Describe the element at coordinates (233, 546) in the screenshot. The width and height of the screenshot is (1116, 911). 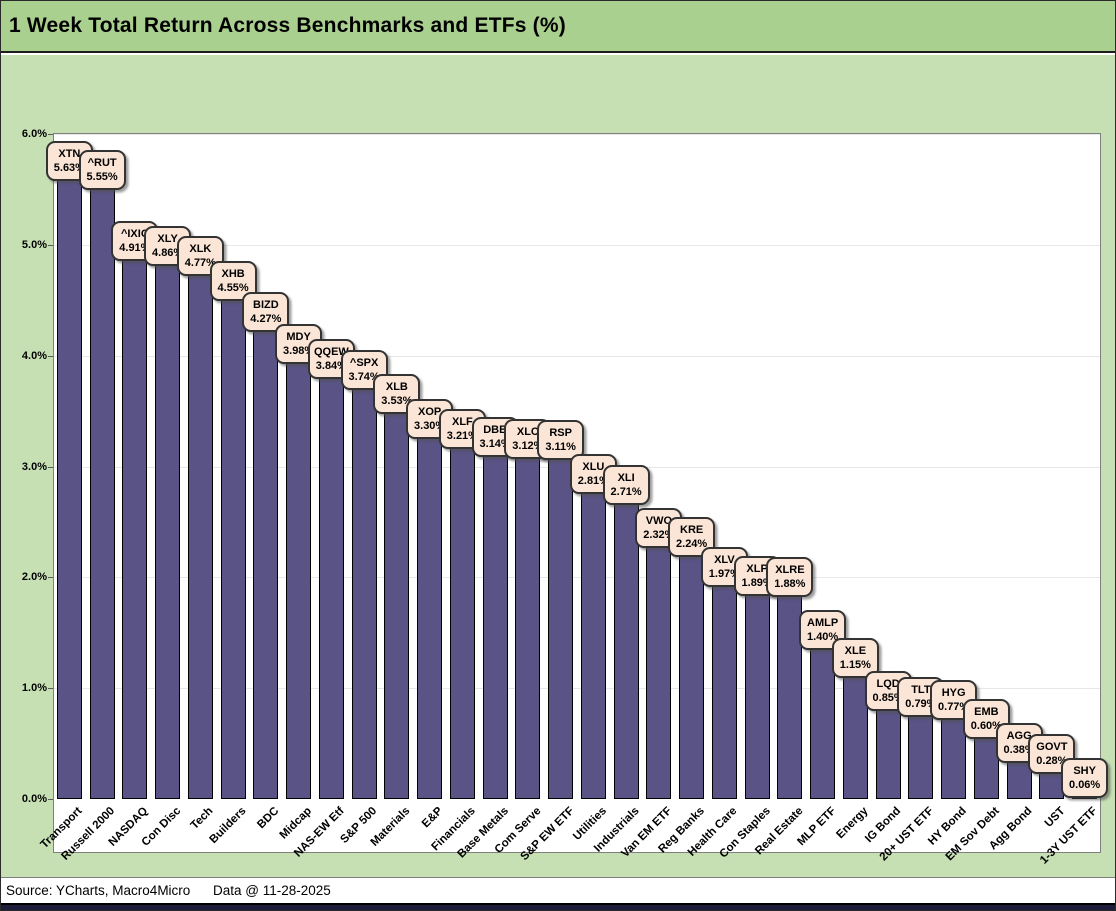
I see `bar-XHB` at that location.